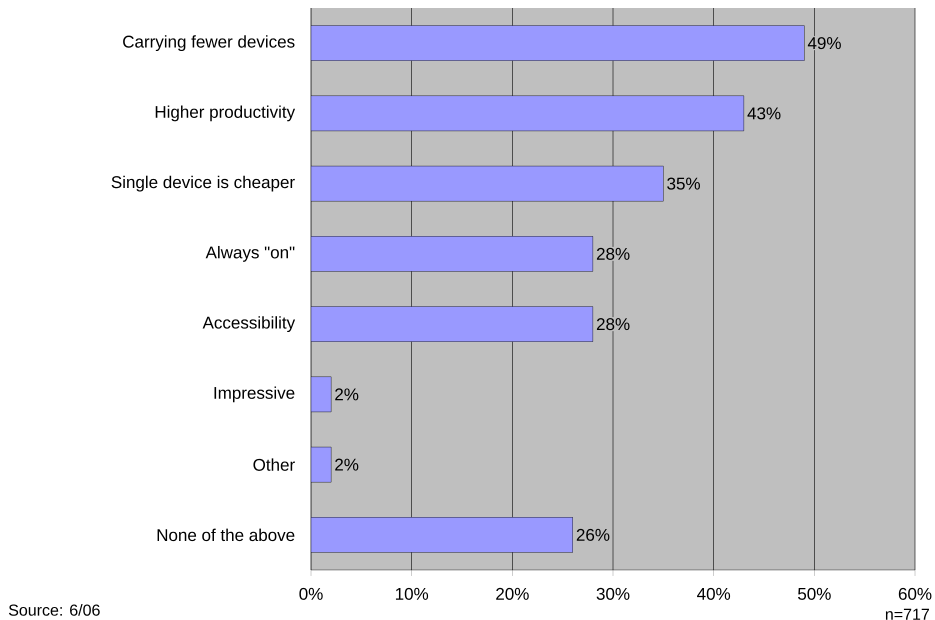 This screenshot has height=620, width=935. I want to click on data-label: 35%, so click(683, 184).